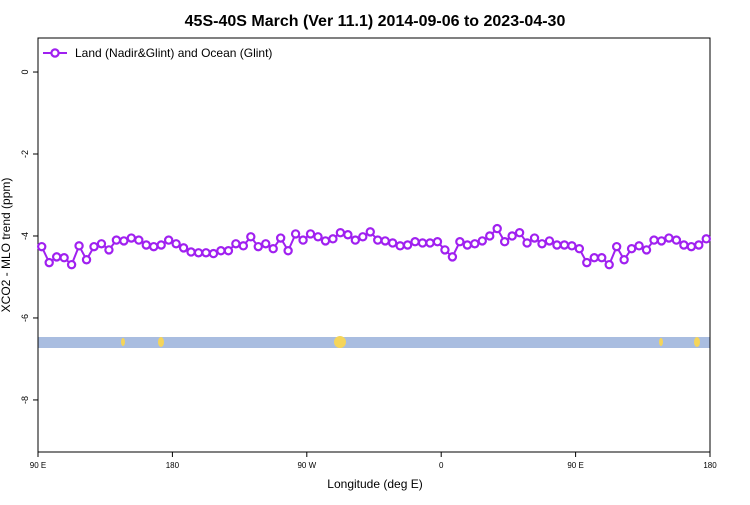 The image size is (750, 505). What do you see at coordinates (575, 465) in the screenshot?
I see `x-tick-label: 90 E` at bounding box center [575, 465].